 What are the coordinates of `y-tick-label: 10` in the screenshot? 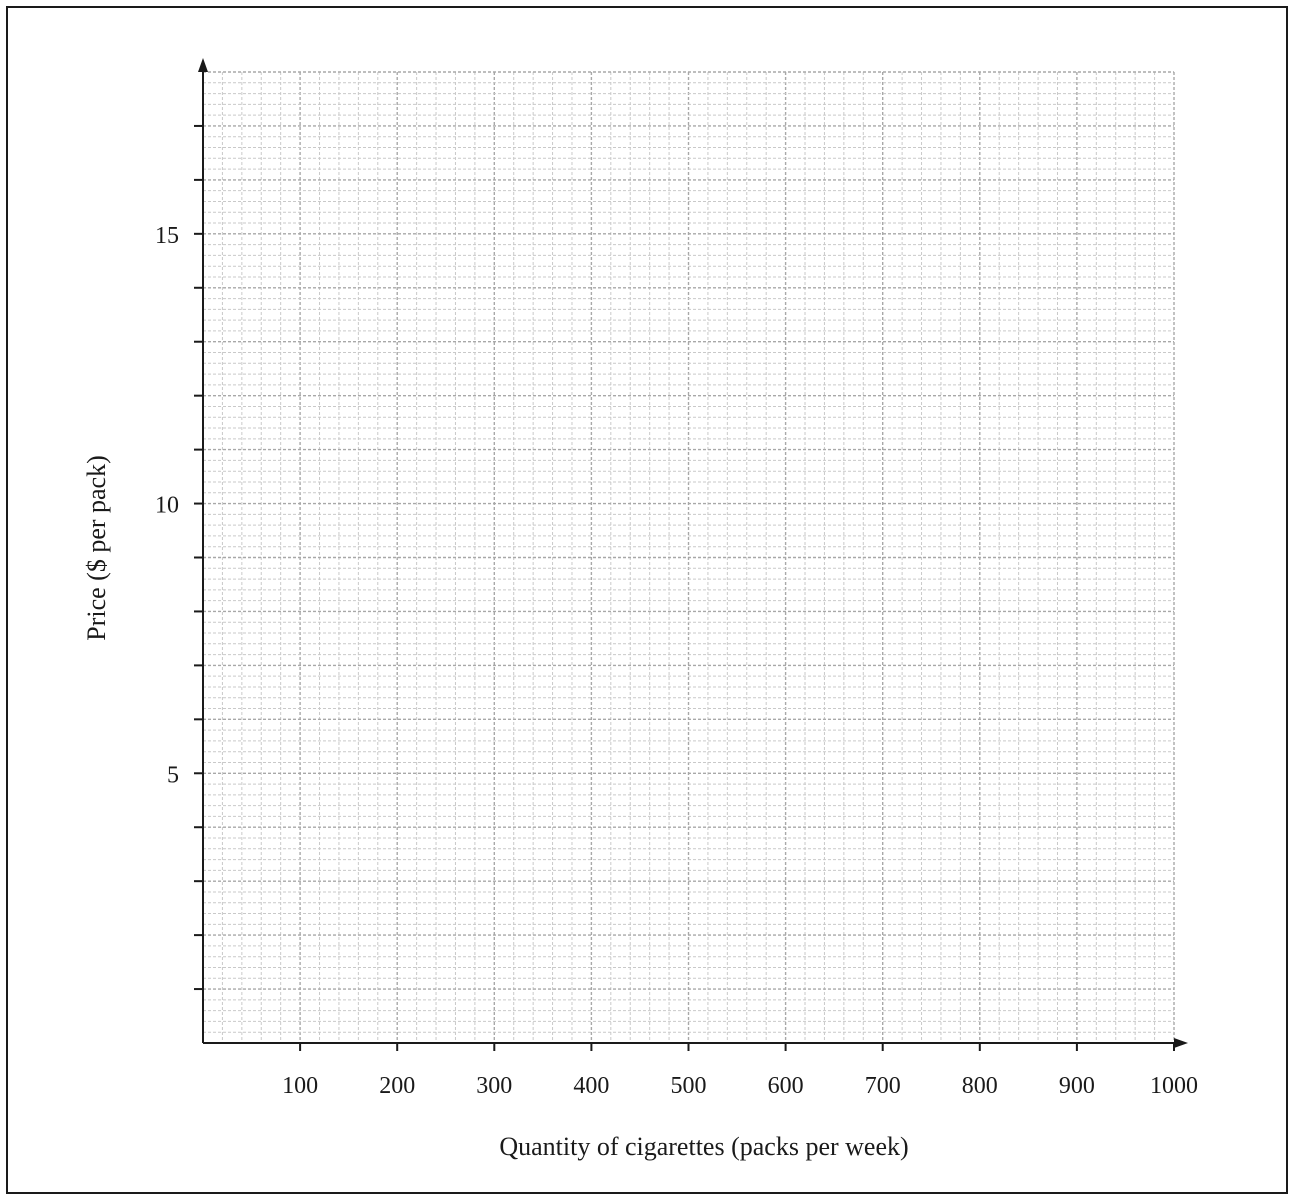 It's located at (167, 506).